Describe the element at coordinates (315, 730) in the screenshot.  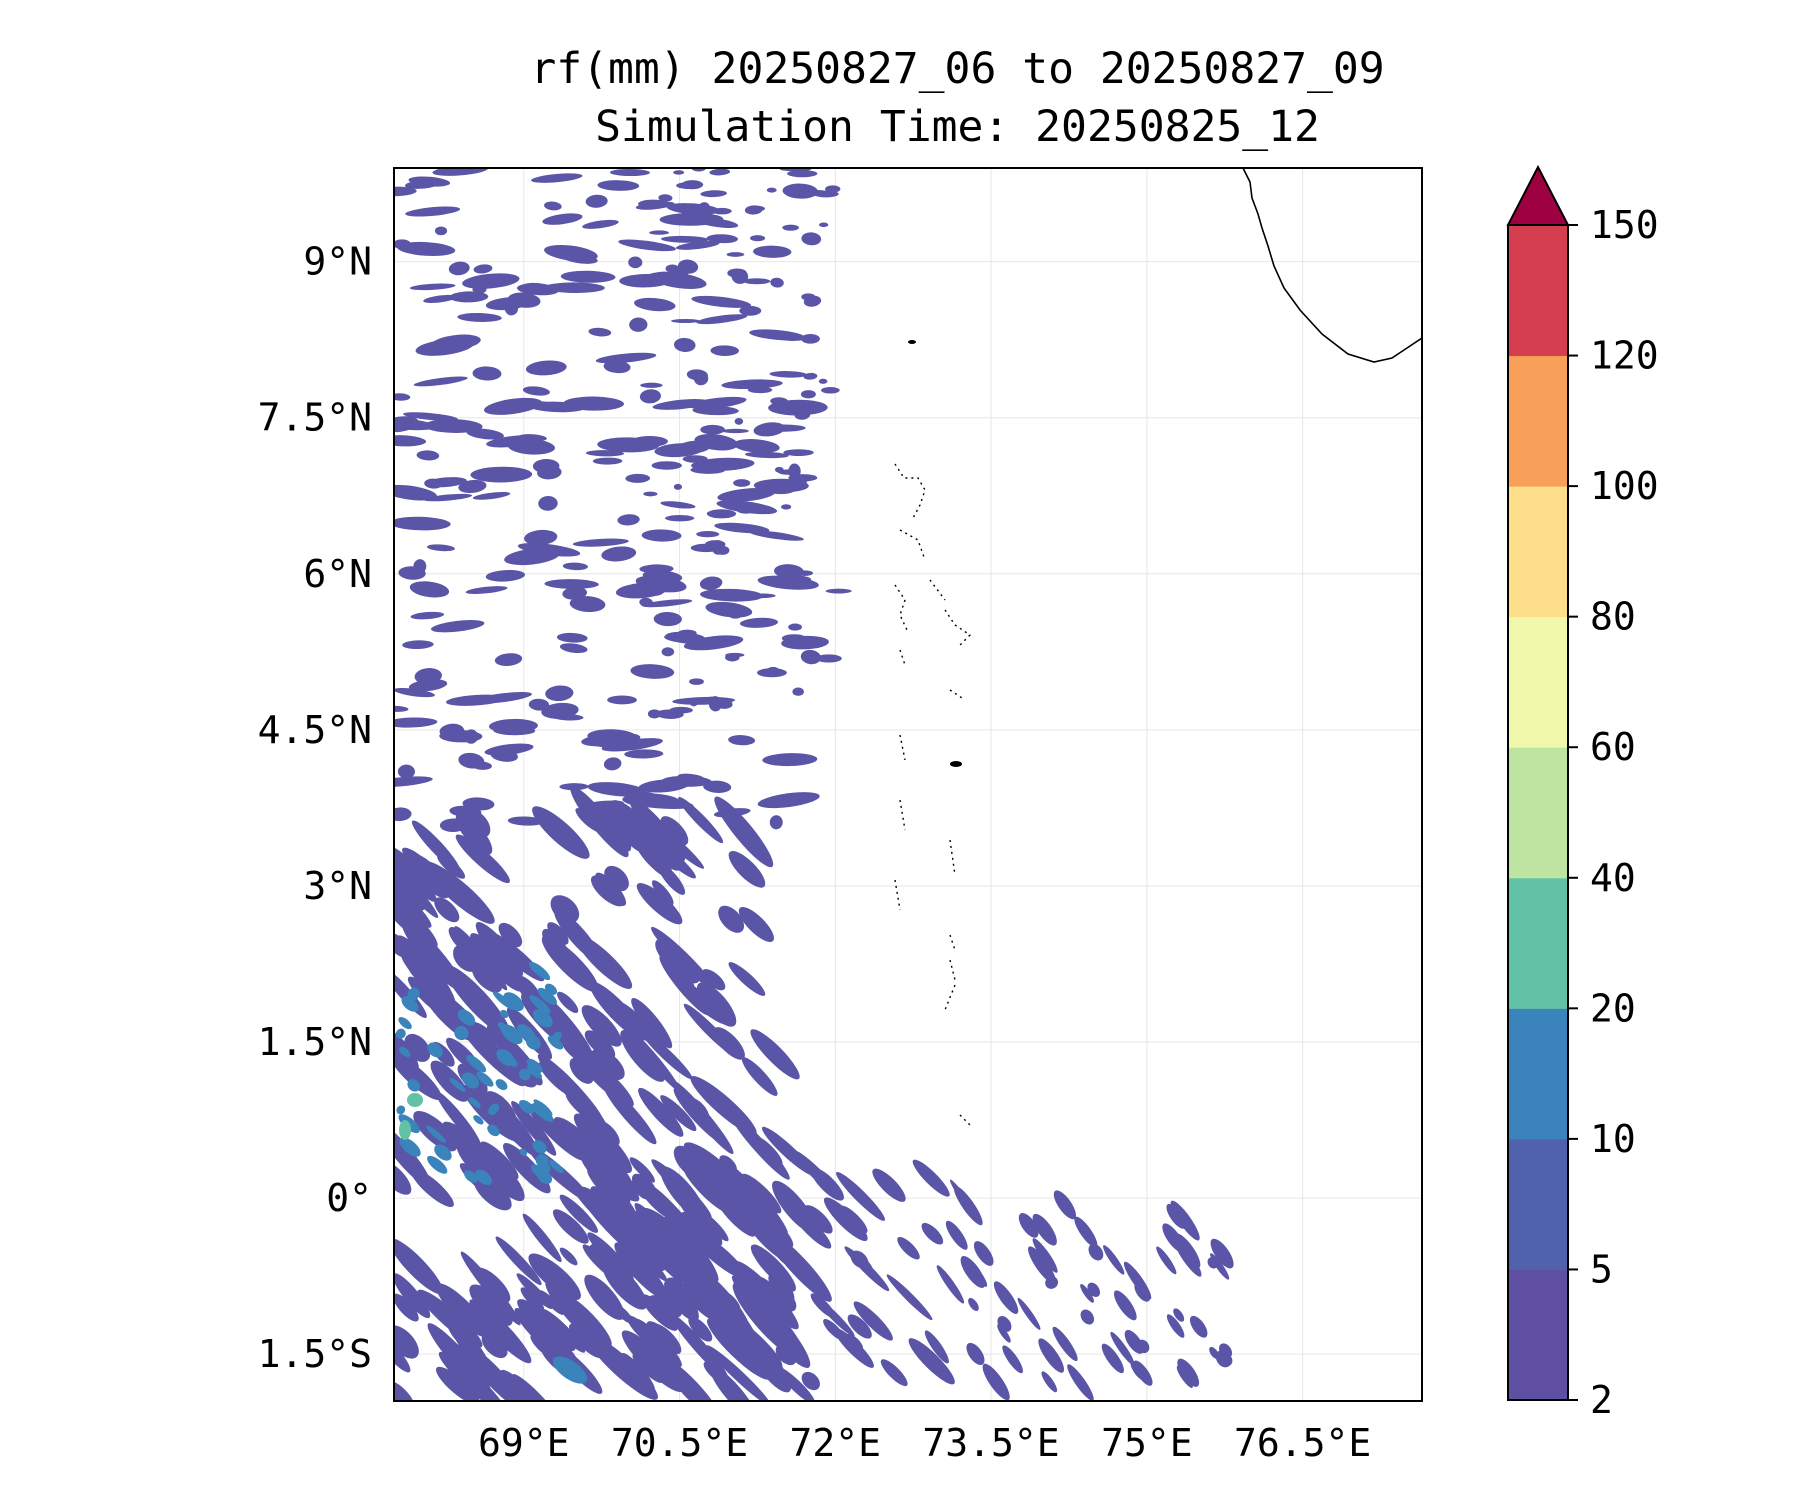
I see `lat-tick-label-3: 4.5°N` at that location.